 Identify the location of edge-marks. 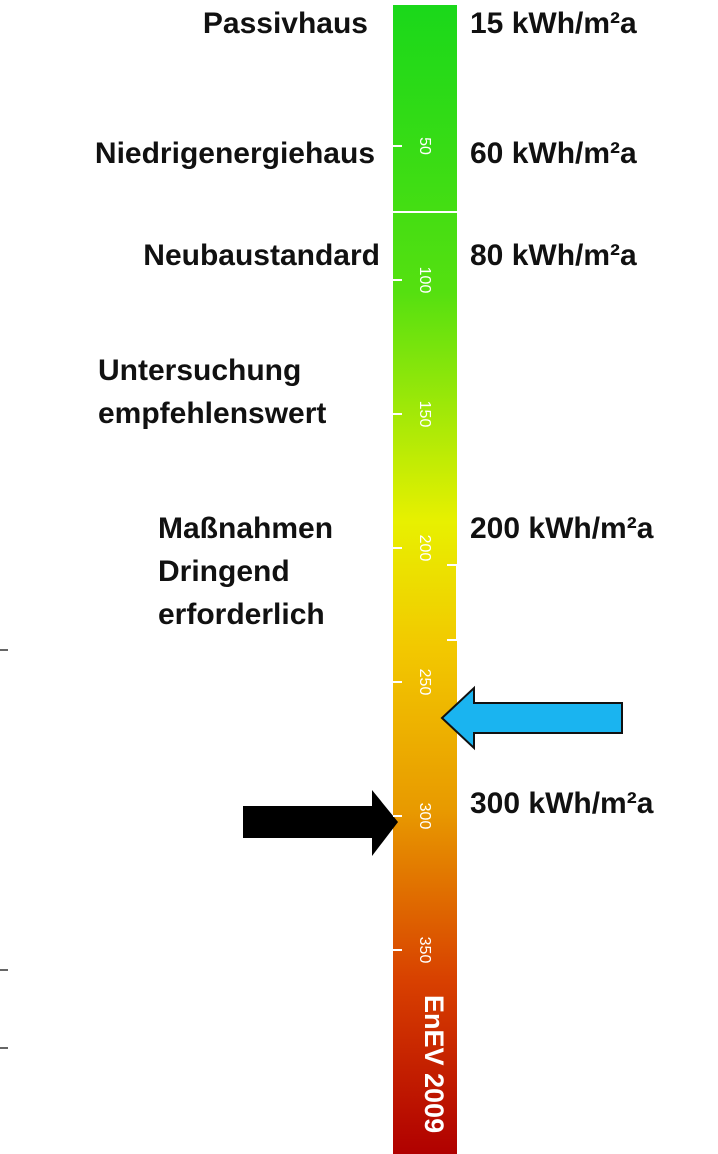
(4, 849).